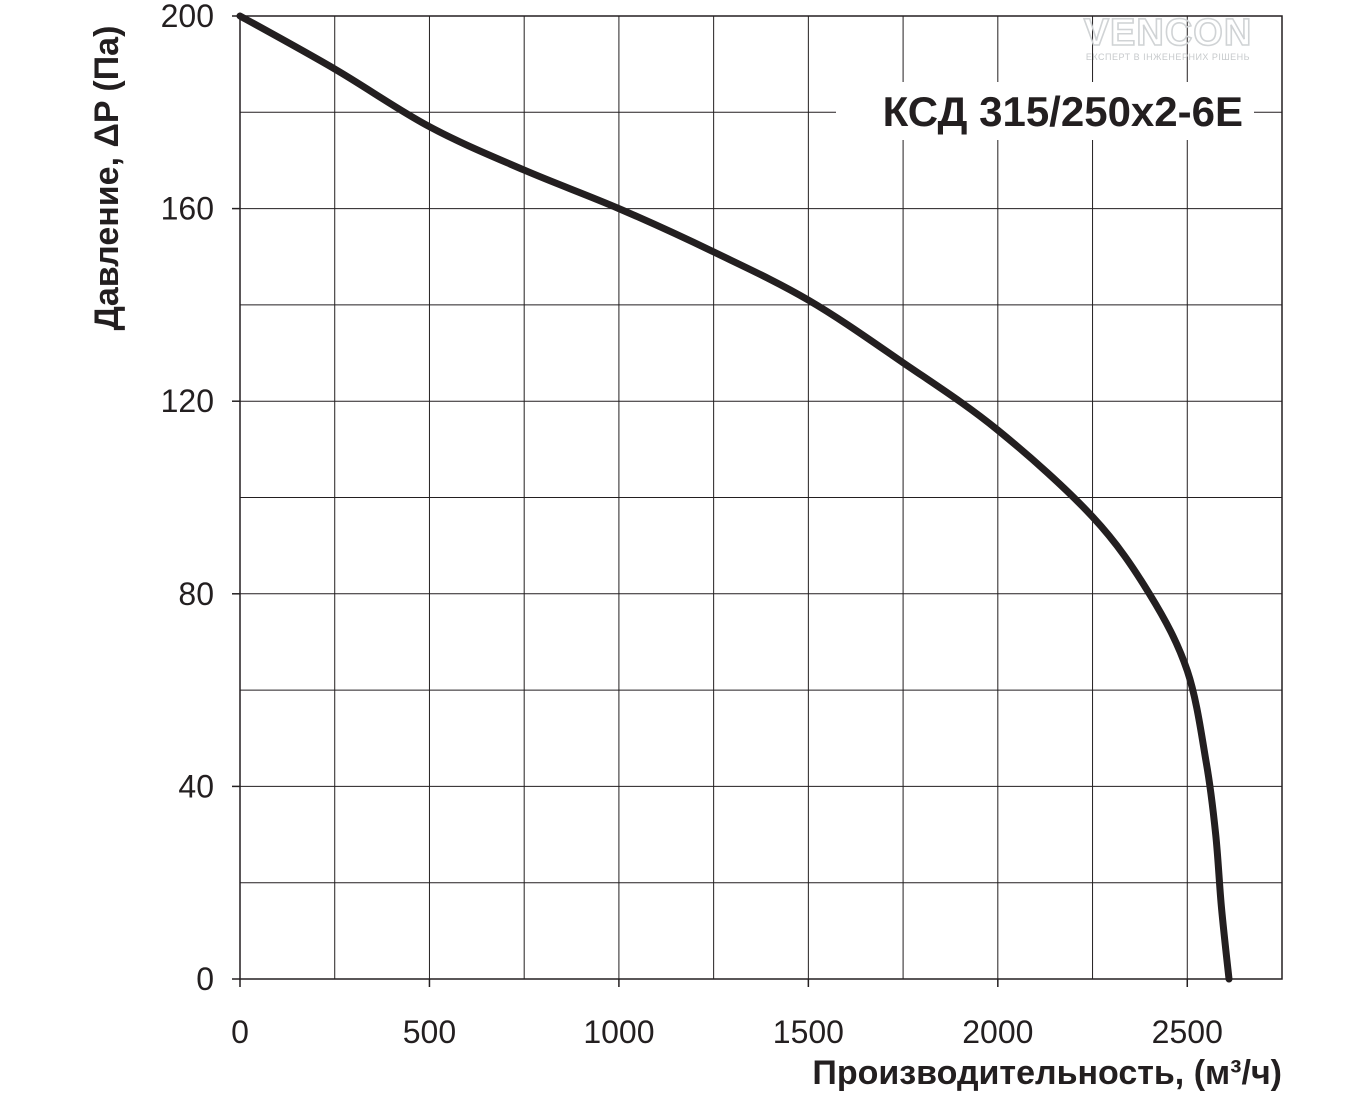 This screenshot has height=1120, width=1369. I want to click on chart-title: КСД 315/250x2-6Е, so click(1063, 111).